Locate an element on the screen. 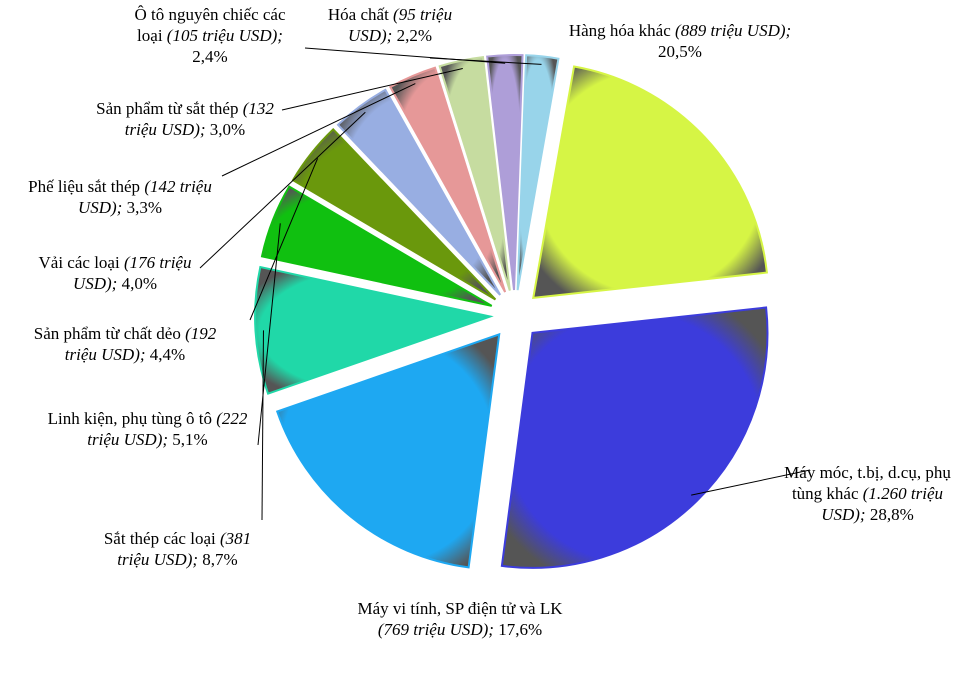 This screenshot has width=967, height=678. value-label: 2,2% is located at coordinates (414, 35).